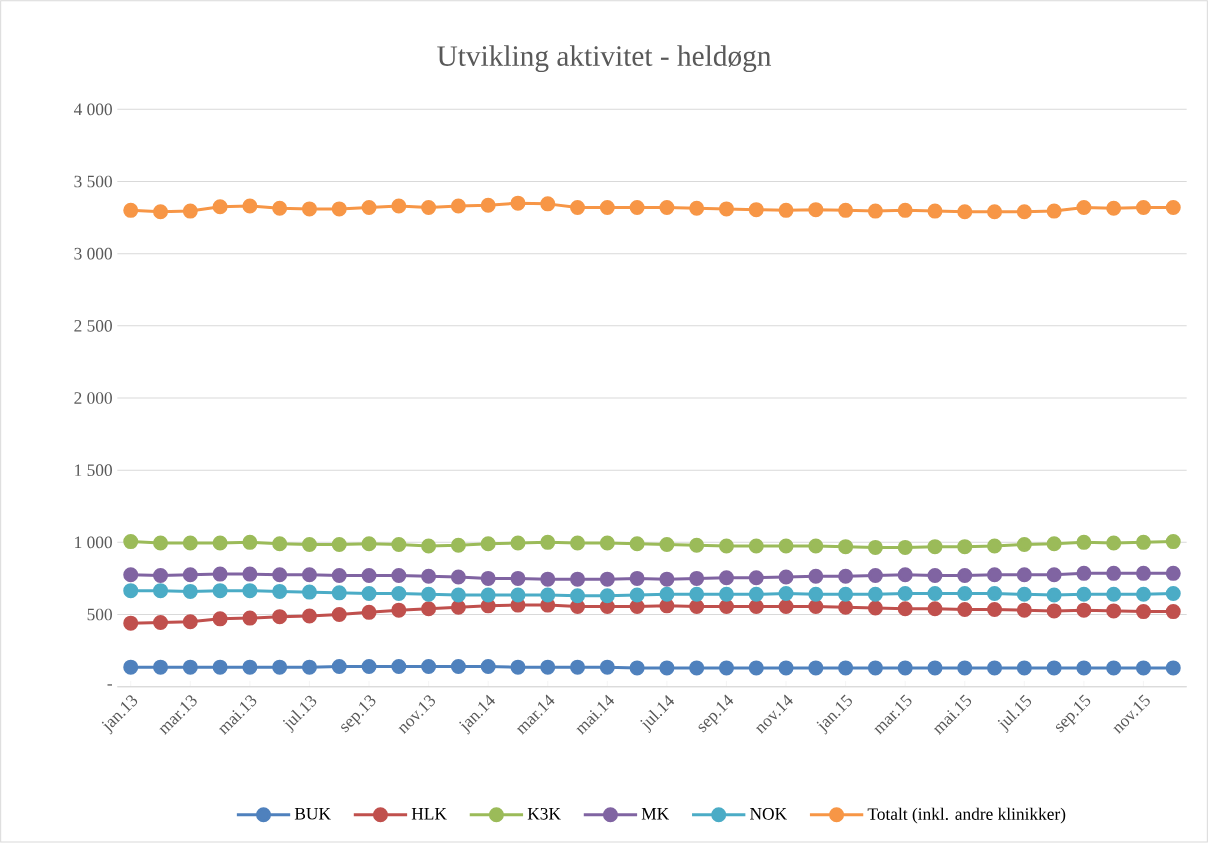  Describe the element at coordinates (93, 253) in the screenshot. I see `y-tick-label: 3 000` at that location.